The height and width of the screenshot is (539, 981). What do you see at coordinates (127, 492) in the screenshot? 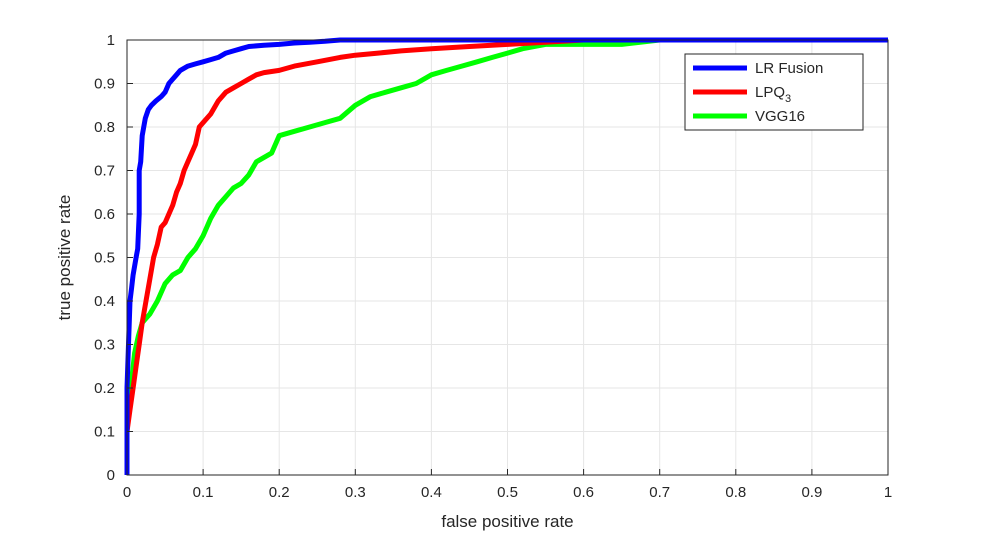
I see `x-tick-label: 0` at bounding box center [127, 492].